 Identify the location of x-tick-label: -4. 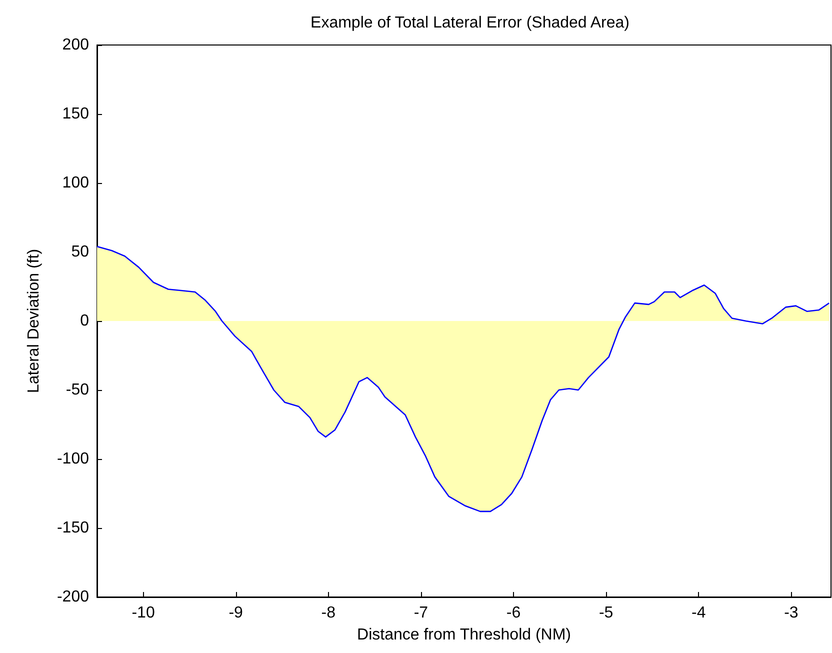
(699, 613).